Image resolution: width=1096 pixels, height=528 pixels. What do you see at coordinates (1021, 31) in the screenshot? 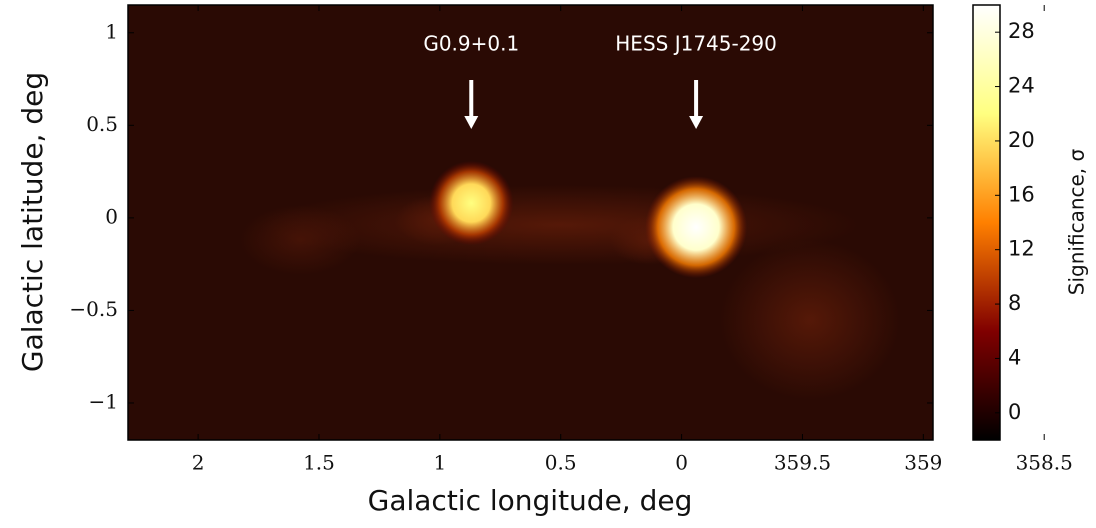
I see `colorbar-tick-label: 28` at bounding box center [1021, 31].